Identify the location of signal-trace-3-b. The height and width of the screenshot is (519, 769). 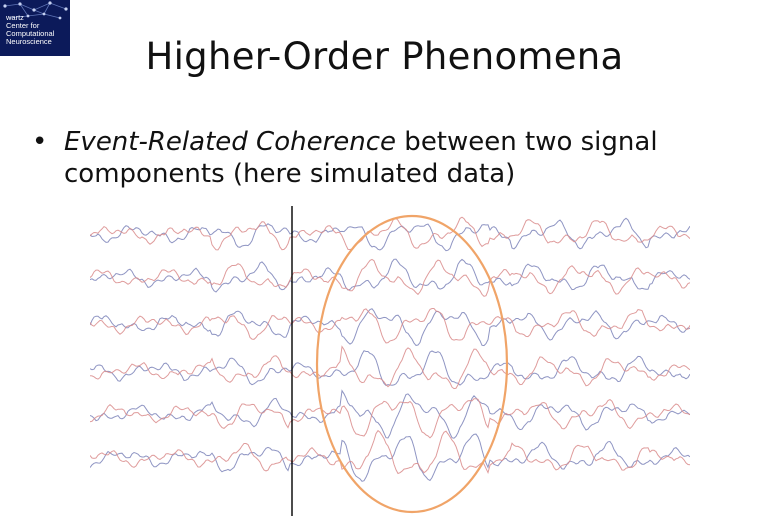
(390, 326).